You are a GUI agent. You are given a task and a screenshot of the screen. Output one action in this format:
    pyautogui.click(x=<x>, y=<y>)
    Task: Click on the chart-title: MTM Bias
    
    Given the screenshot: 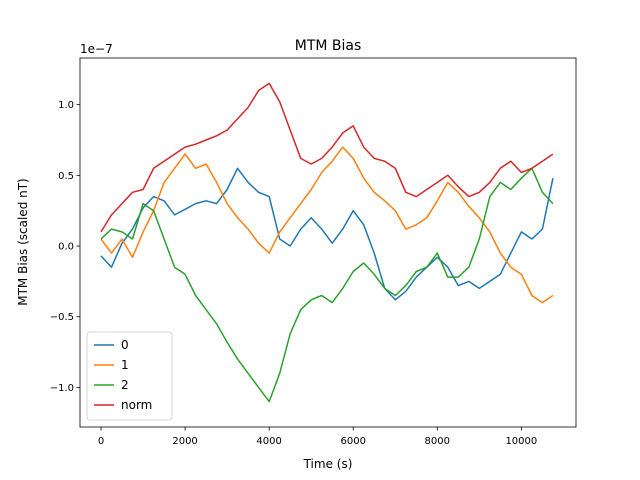 What is the action you would take?
    pyautogui.click(x=328, y=46)
    